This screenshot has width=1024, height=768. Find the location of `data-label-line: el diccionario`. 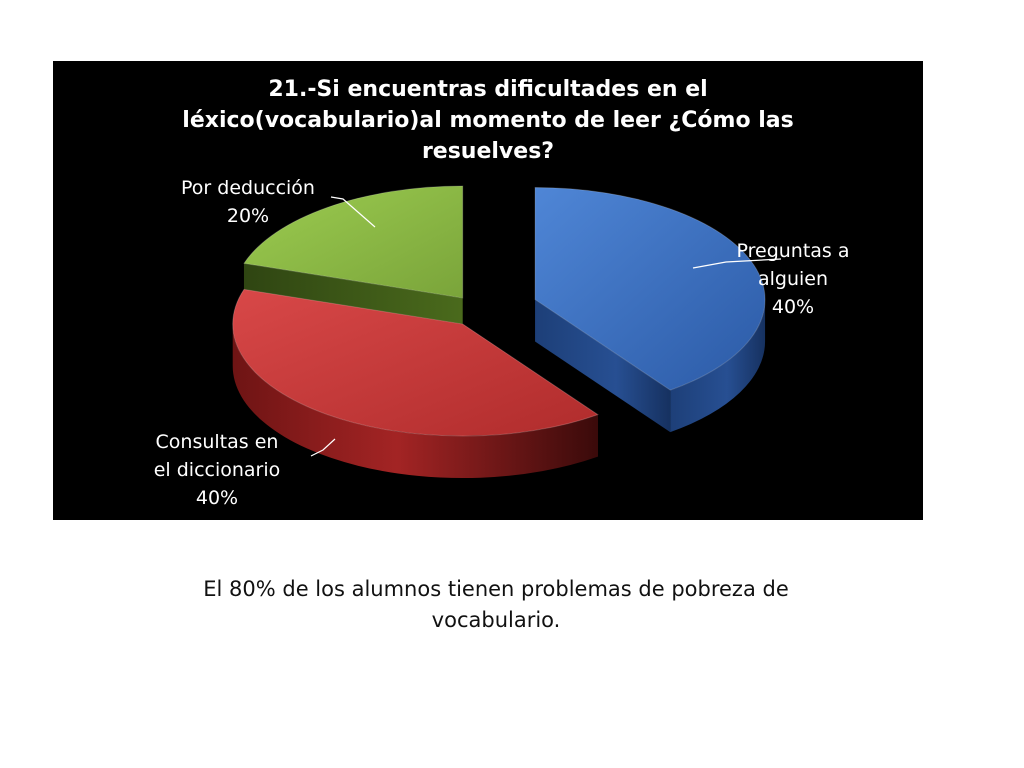

data-label-line: el diccionario is located at coordinates (217, 470).